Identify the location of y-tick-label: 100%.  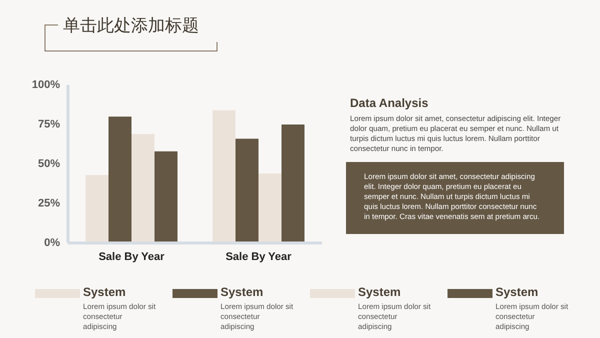
(46, 84).